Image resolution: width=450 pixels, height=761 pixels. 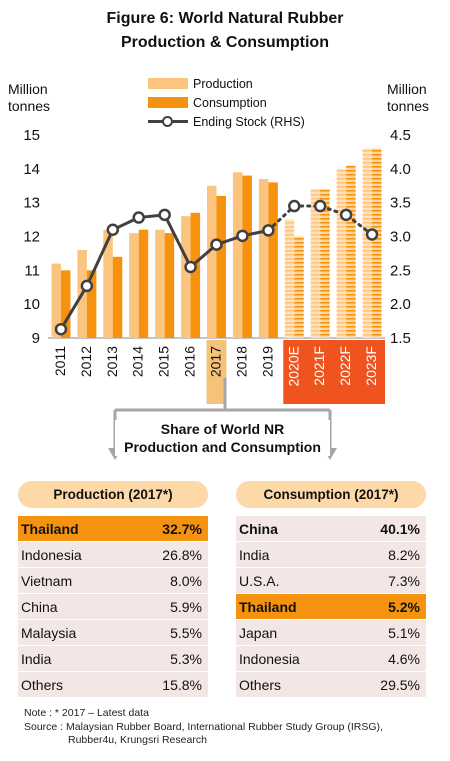 What do you see at coordinates (268, 606) in the screenshot?
I see `consumption-country: Thailand` at bounding box center [268, 606].